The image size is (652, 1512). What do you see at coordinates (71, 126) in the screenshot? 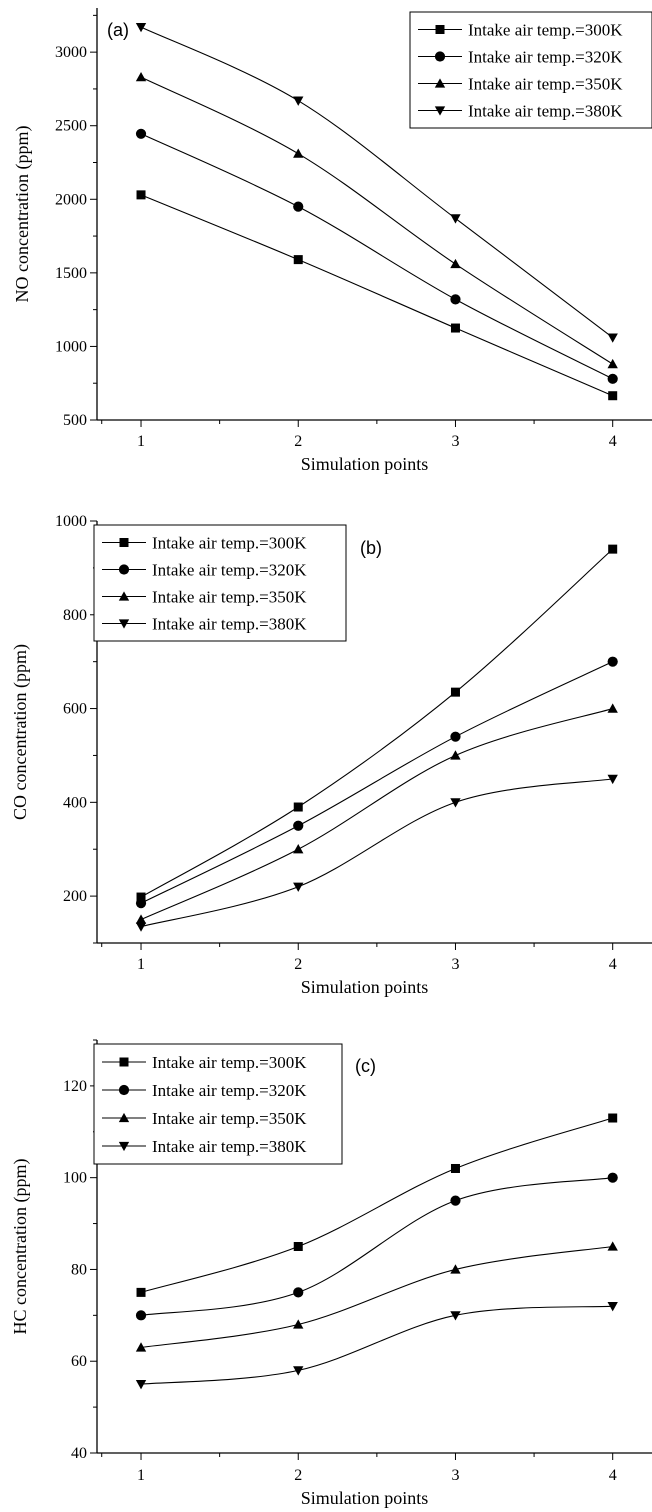
I see `y-tick-label: 2500` at bounding box center [71, 126].